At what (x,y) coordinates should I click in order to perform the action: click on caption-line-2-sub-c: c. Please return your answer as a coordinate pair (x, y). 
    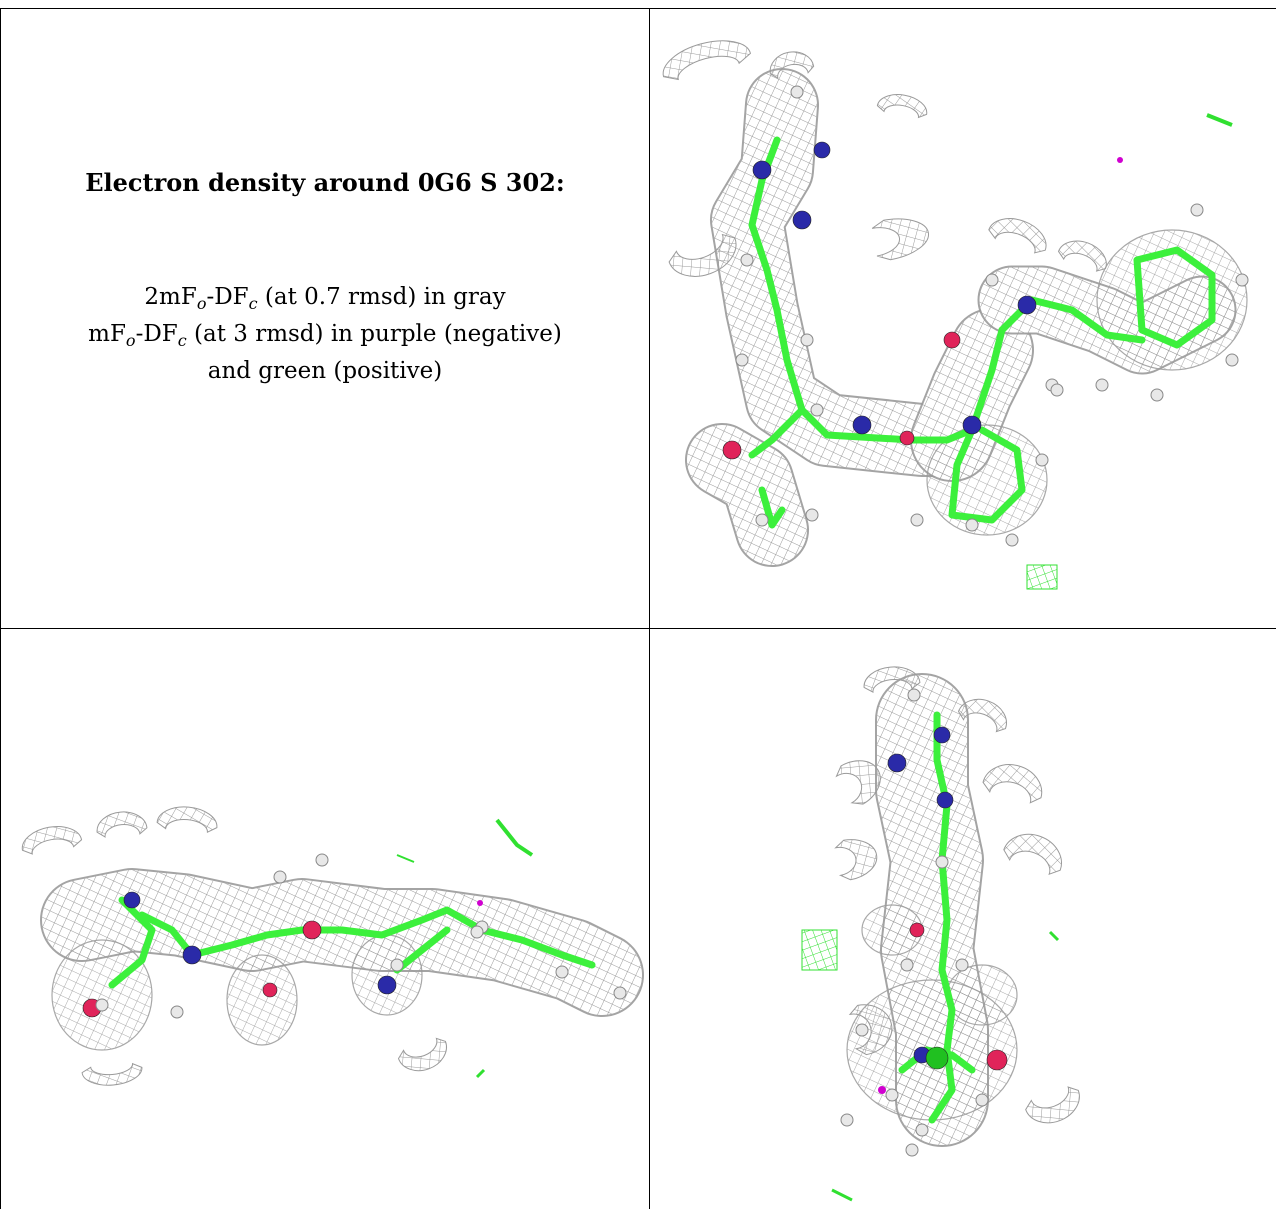
    Looking at the image, I should click on (182, 340).